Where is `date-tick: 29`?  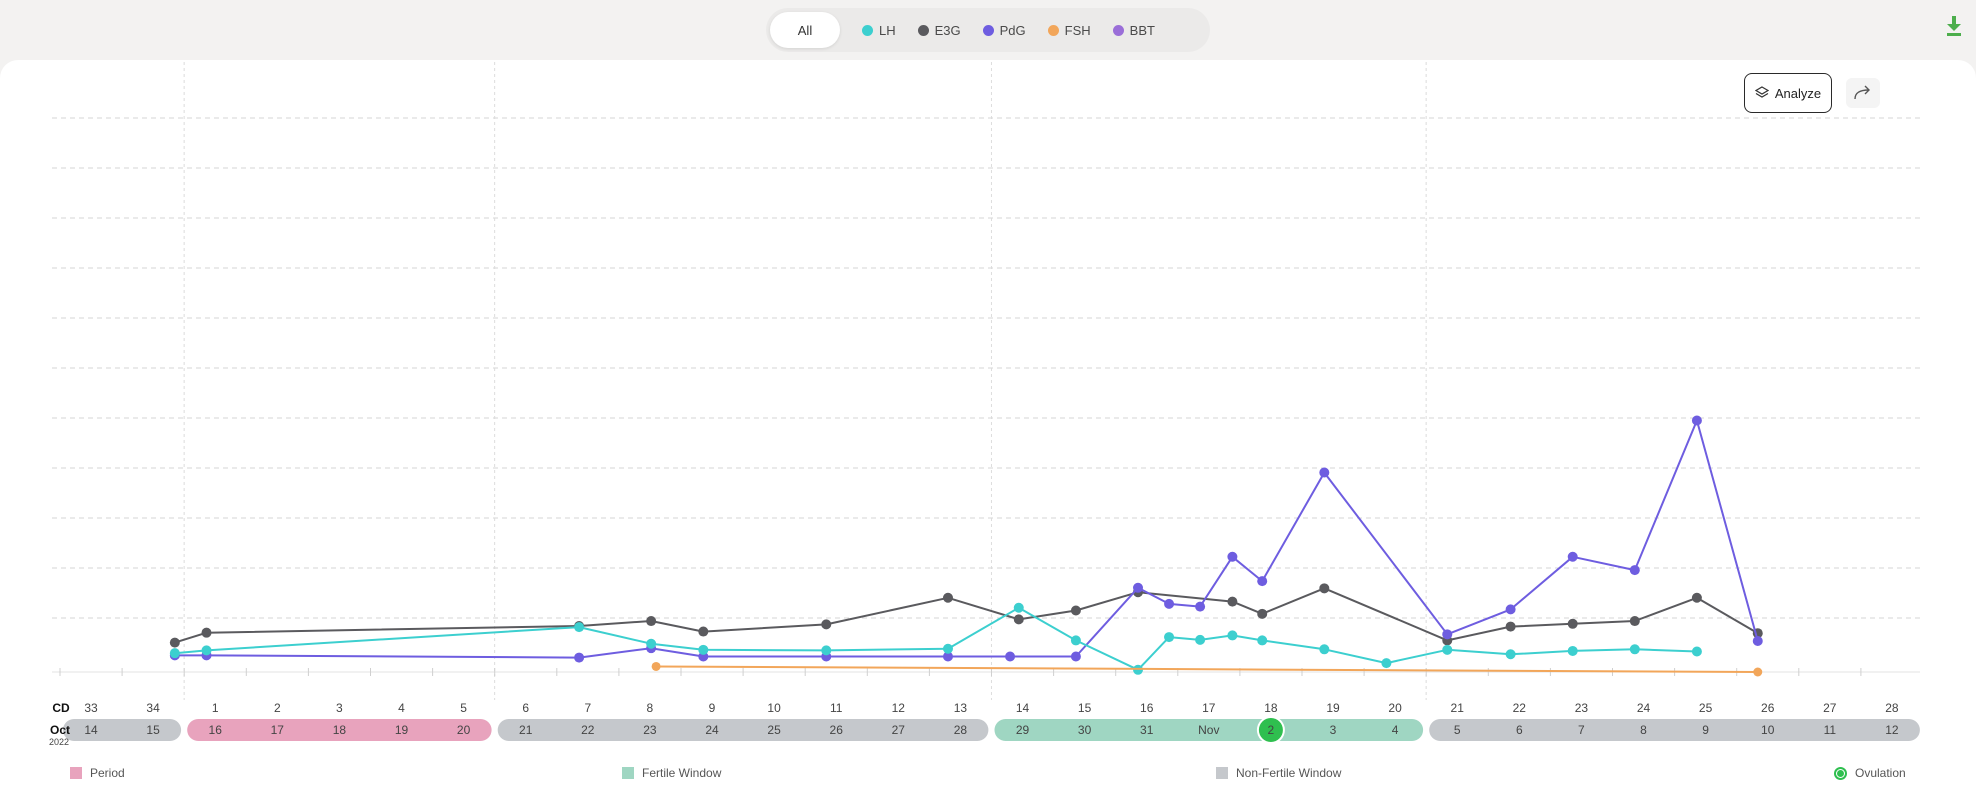 date-tick: 29 is located at coordinates (1023, 730).